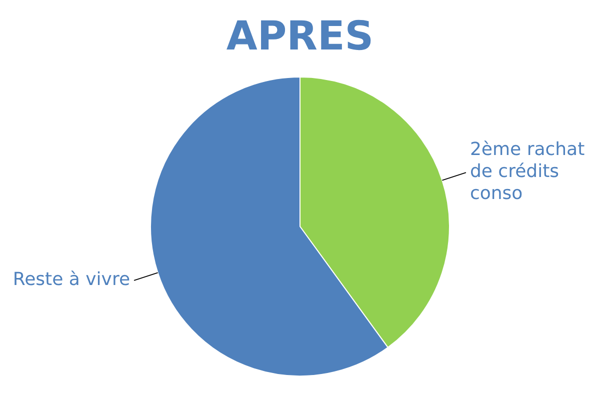 The image size is (600, 400). I want to click on slice-label: Reste à vivre, so click(71, 279).